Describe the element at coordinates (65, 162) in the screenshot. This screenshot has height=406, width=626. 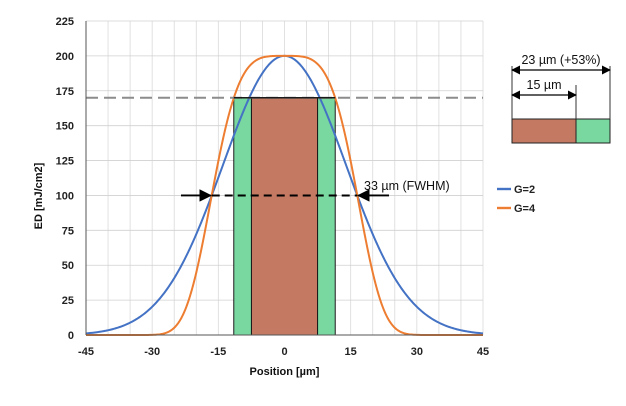
I see `y-tick-label: 125` at that location.